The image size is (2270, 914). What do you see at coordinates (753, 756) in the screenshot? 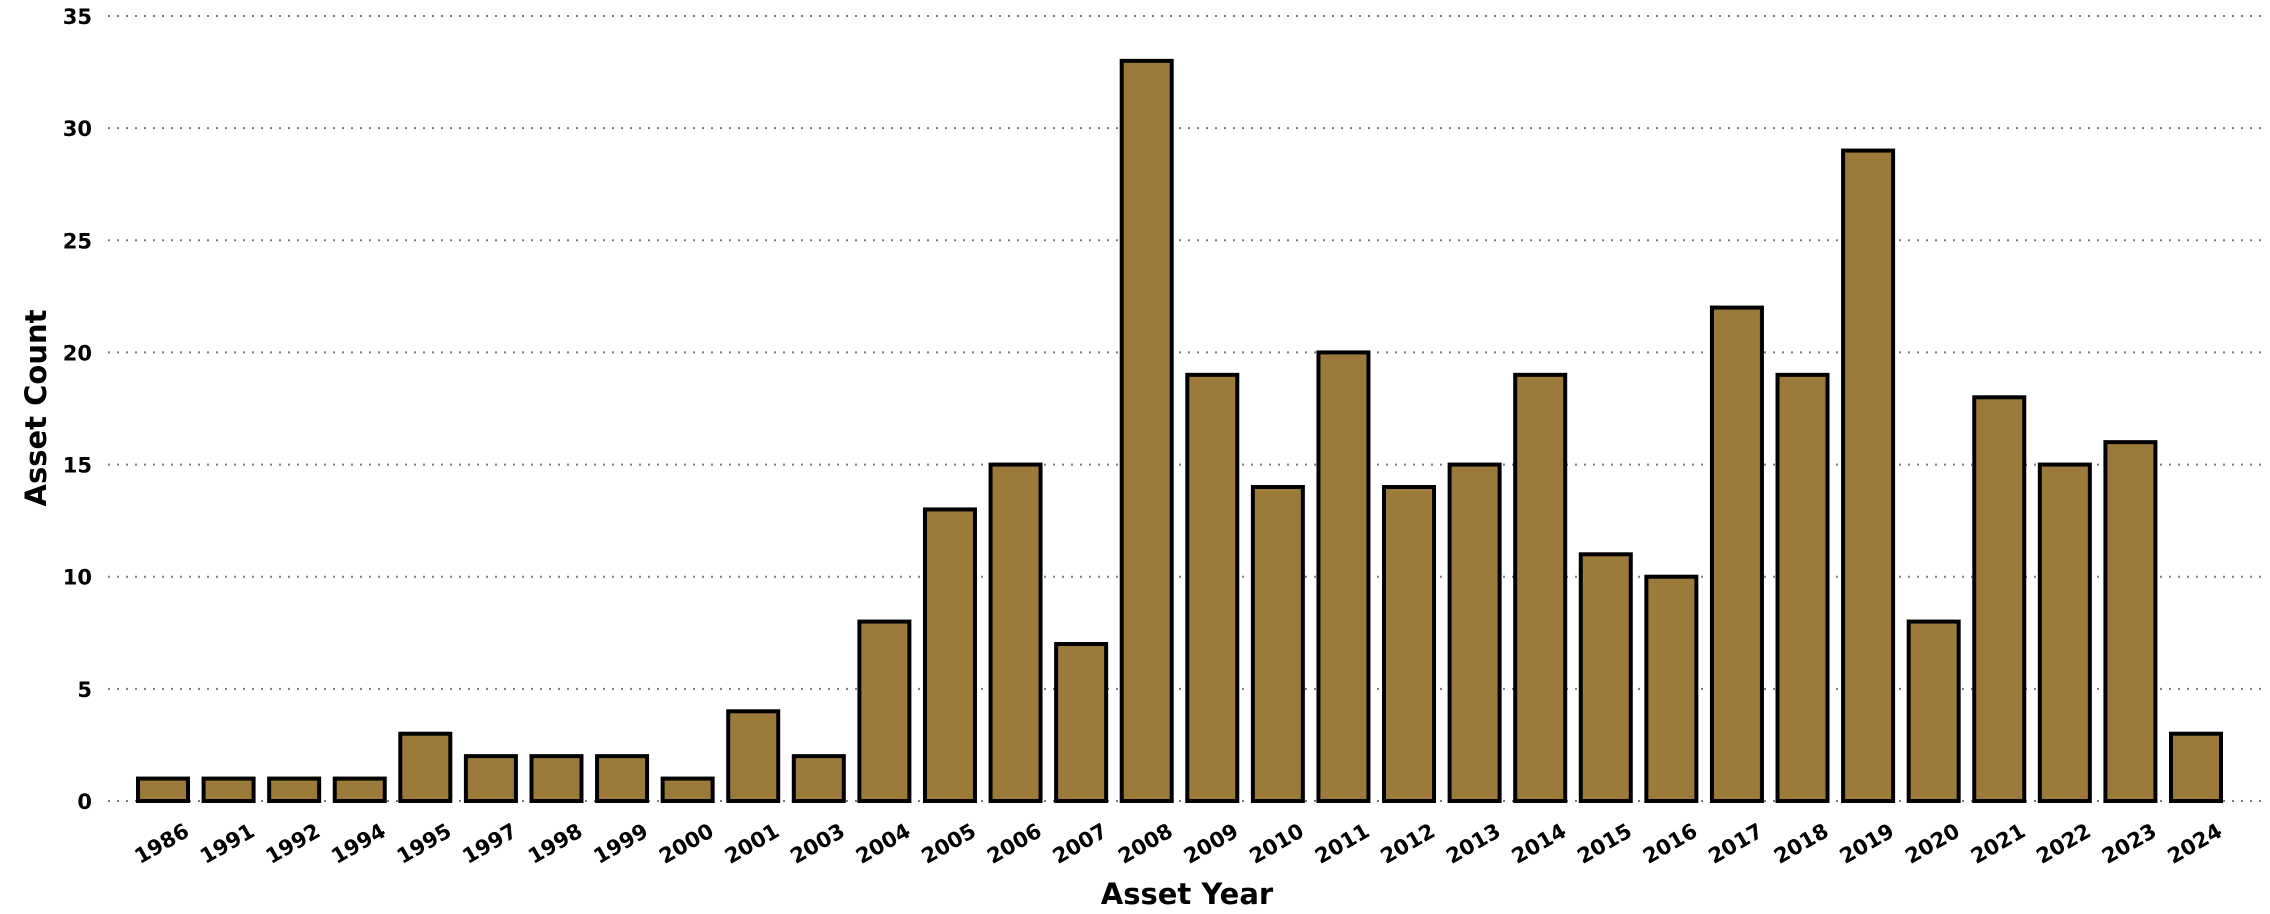
I see `bar-2001` at bounding box center [753, 756].